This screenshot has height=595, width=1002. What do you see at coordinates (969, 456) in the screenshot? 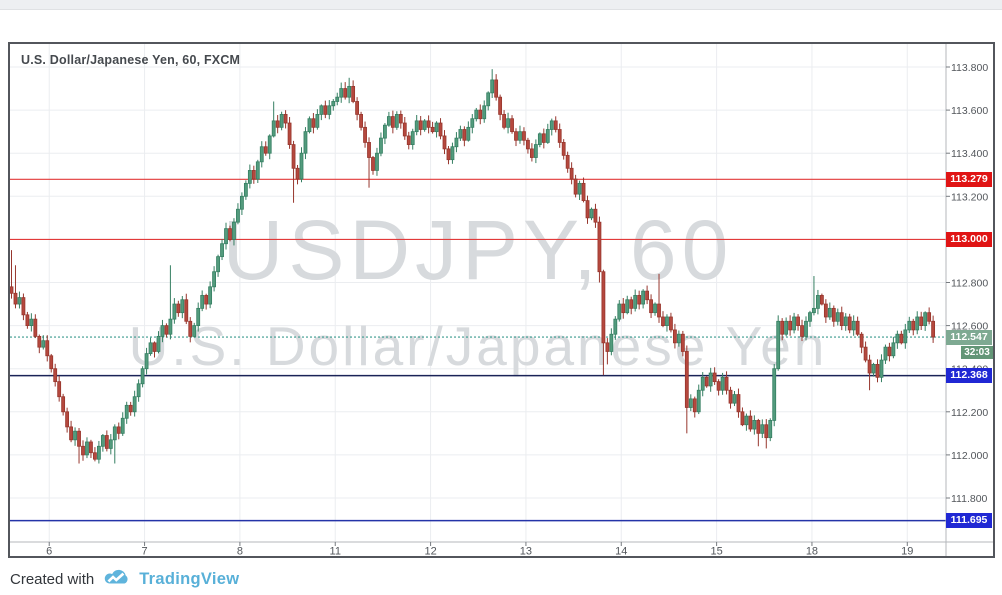
I see `price-axis-label: 112.000` at bounding box center [969, 456].